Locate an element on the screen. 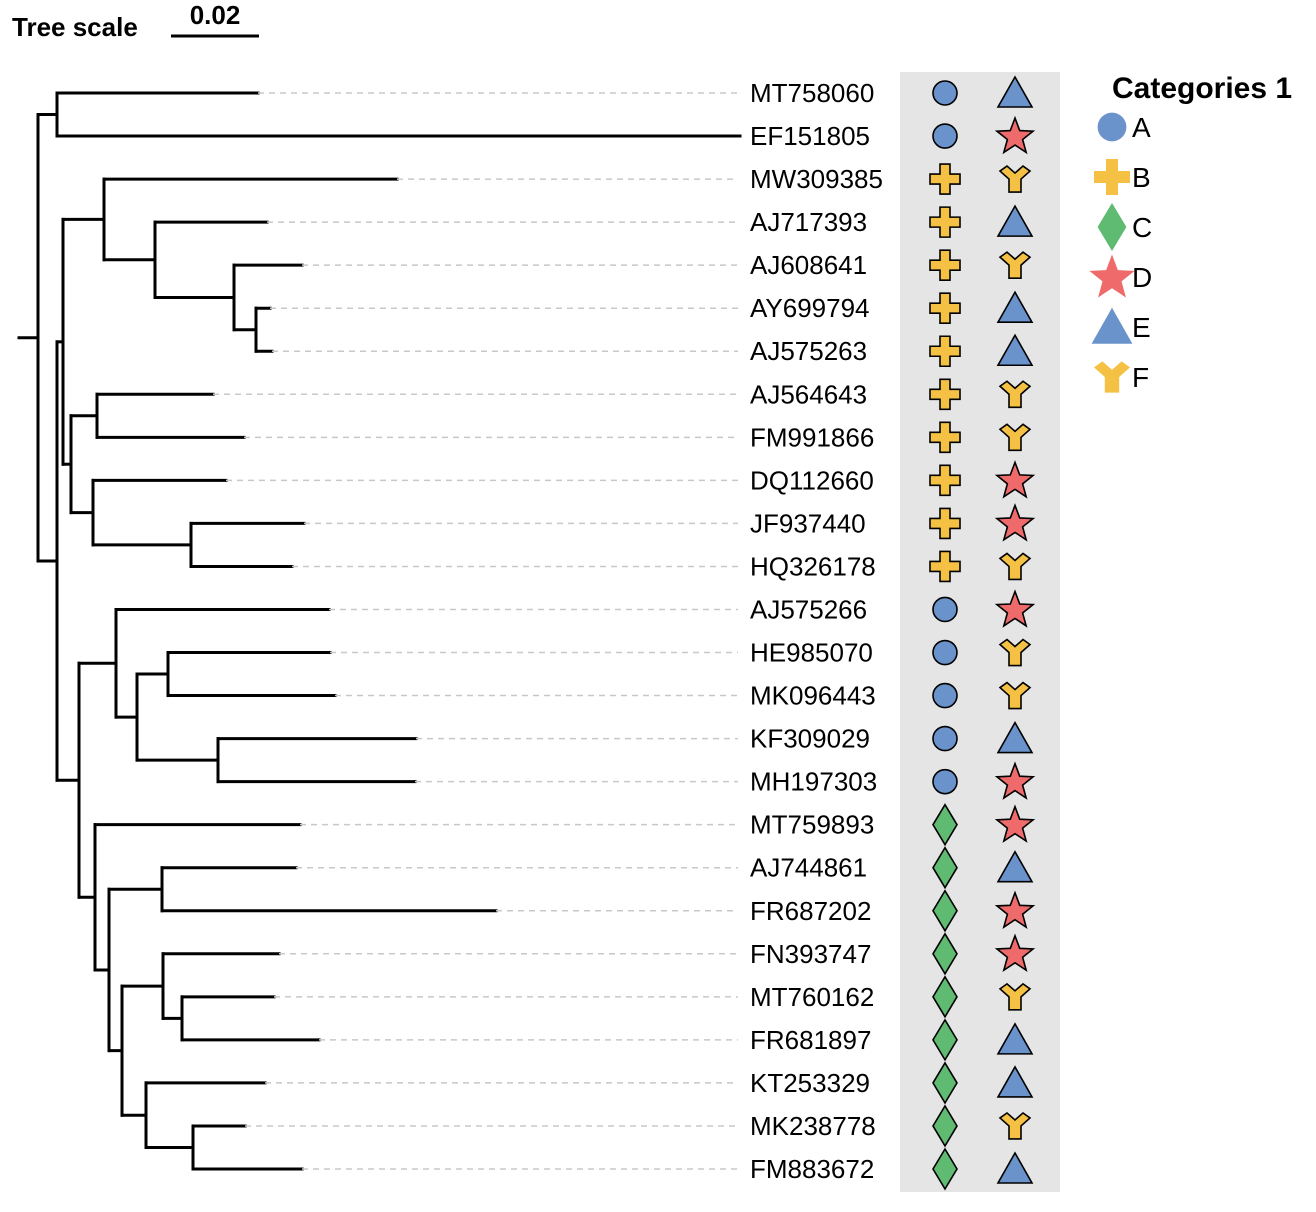  leaf-label: MH197303 is located at coordinates (813, 782).